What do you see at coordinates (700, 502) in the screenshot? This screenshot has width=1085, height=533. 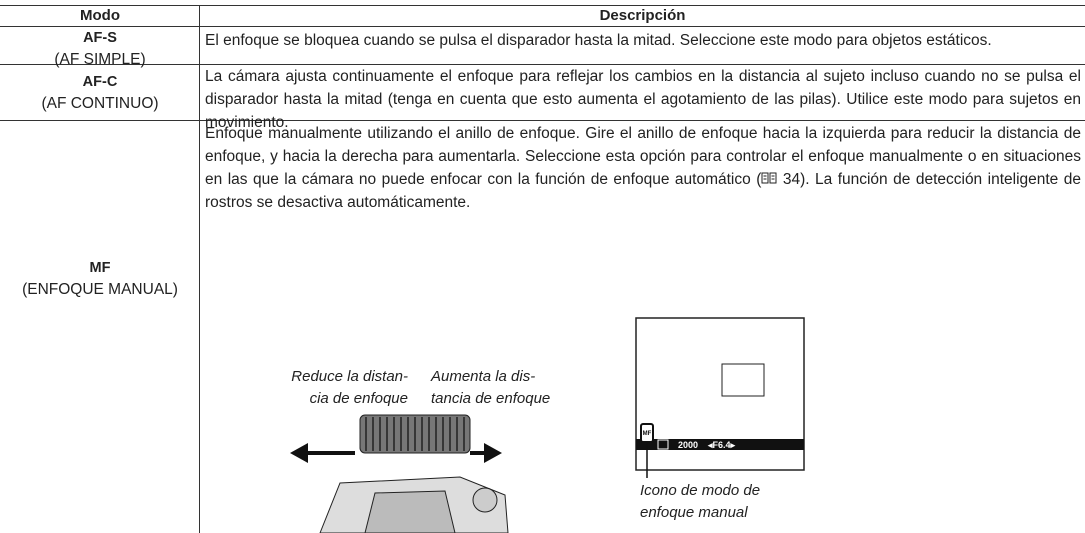 I see `caption: Icono de modo de enfoque manual` at bounding box center [700, 502].